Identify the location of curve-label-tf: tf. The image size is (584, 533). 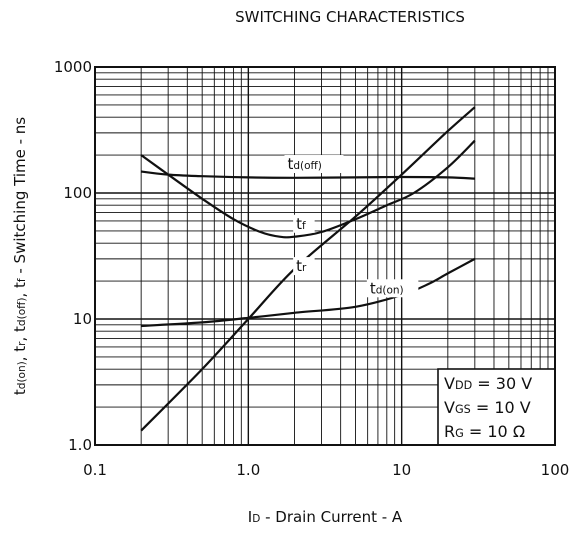
(301, 224).